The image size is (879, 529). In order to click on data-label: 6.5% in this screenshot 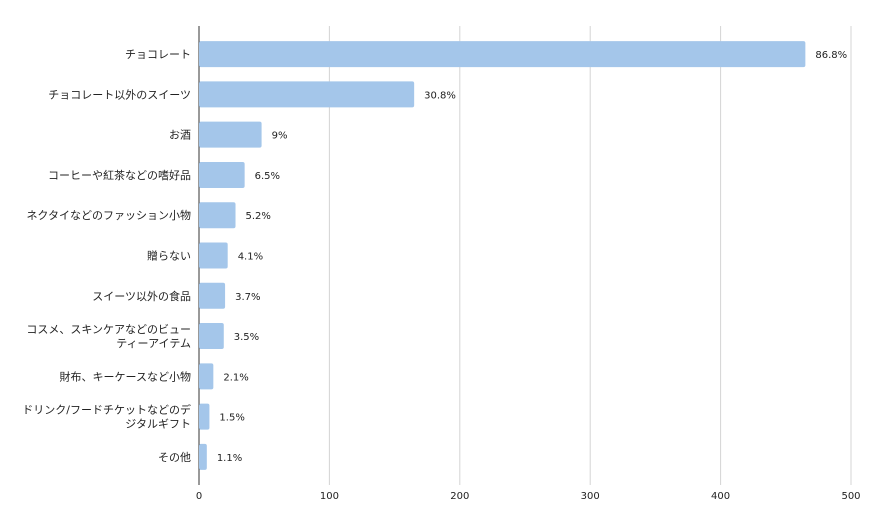, I will do `click(267, 176)`.